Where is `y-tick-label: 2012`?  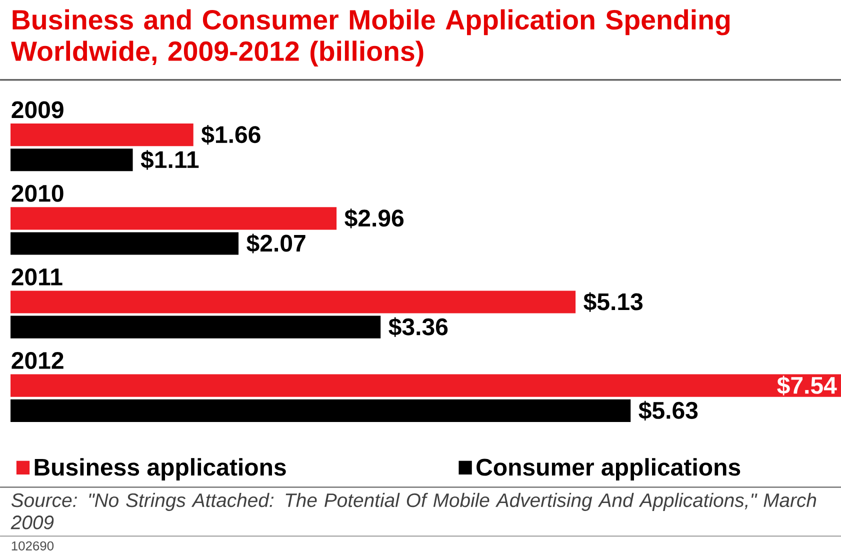 y-tick-label: 2012 is located at coordinates (38, 361).